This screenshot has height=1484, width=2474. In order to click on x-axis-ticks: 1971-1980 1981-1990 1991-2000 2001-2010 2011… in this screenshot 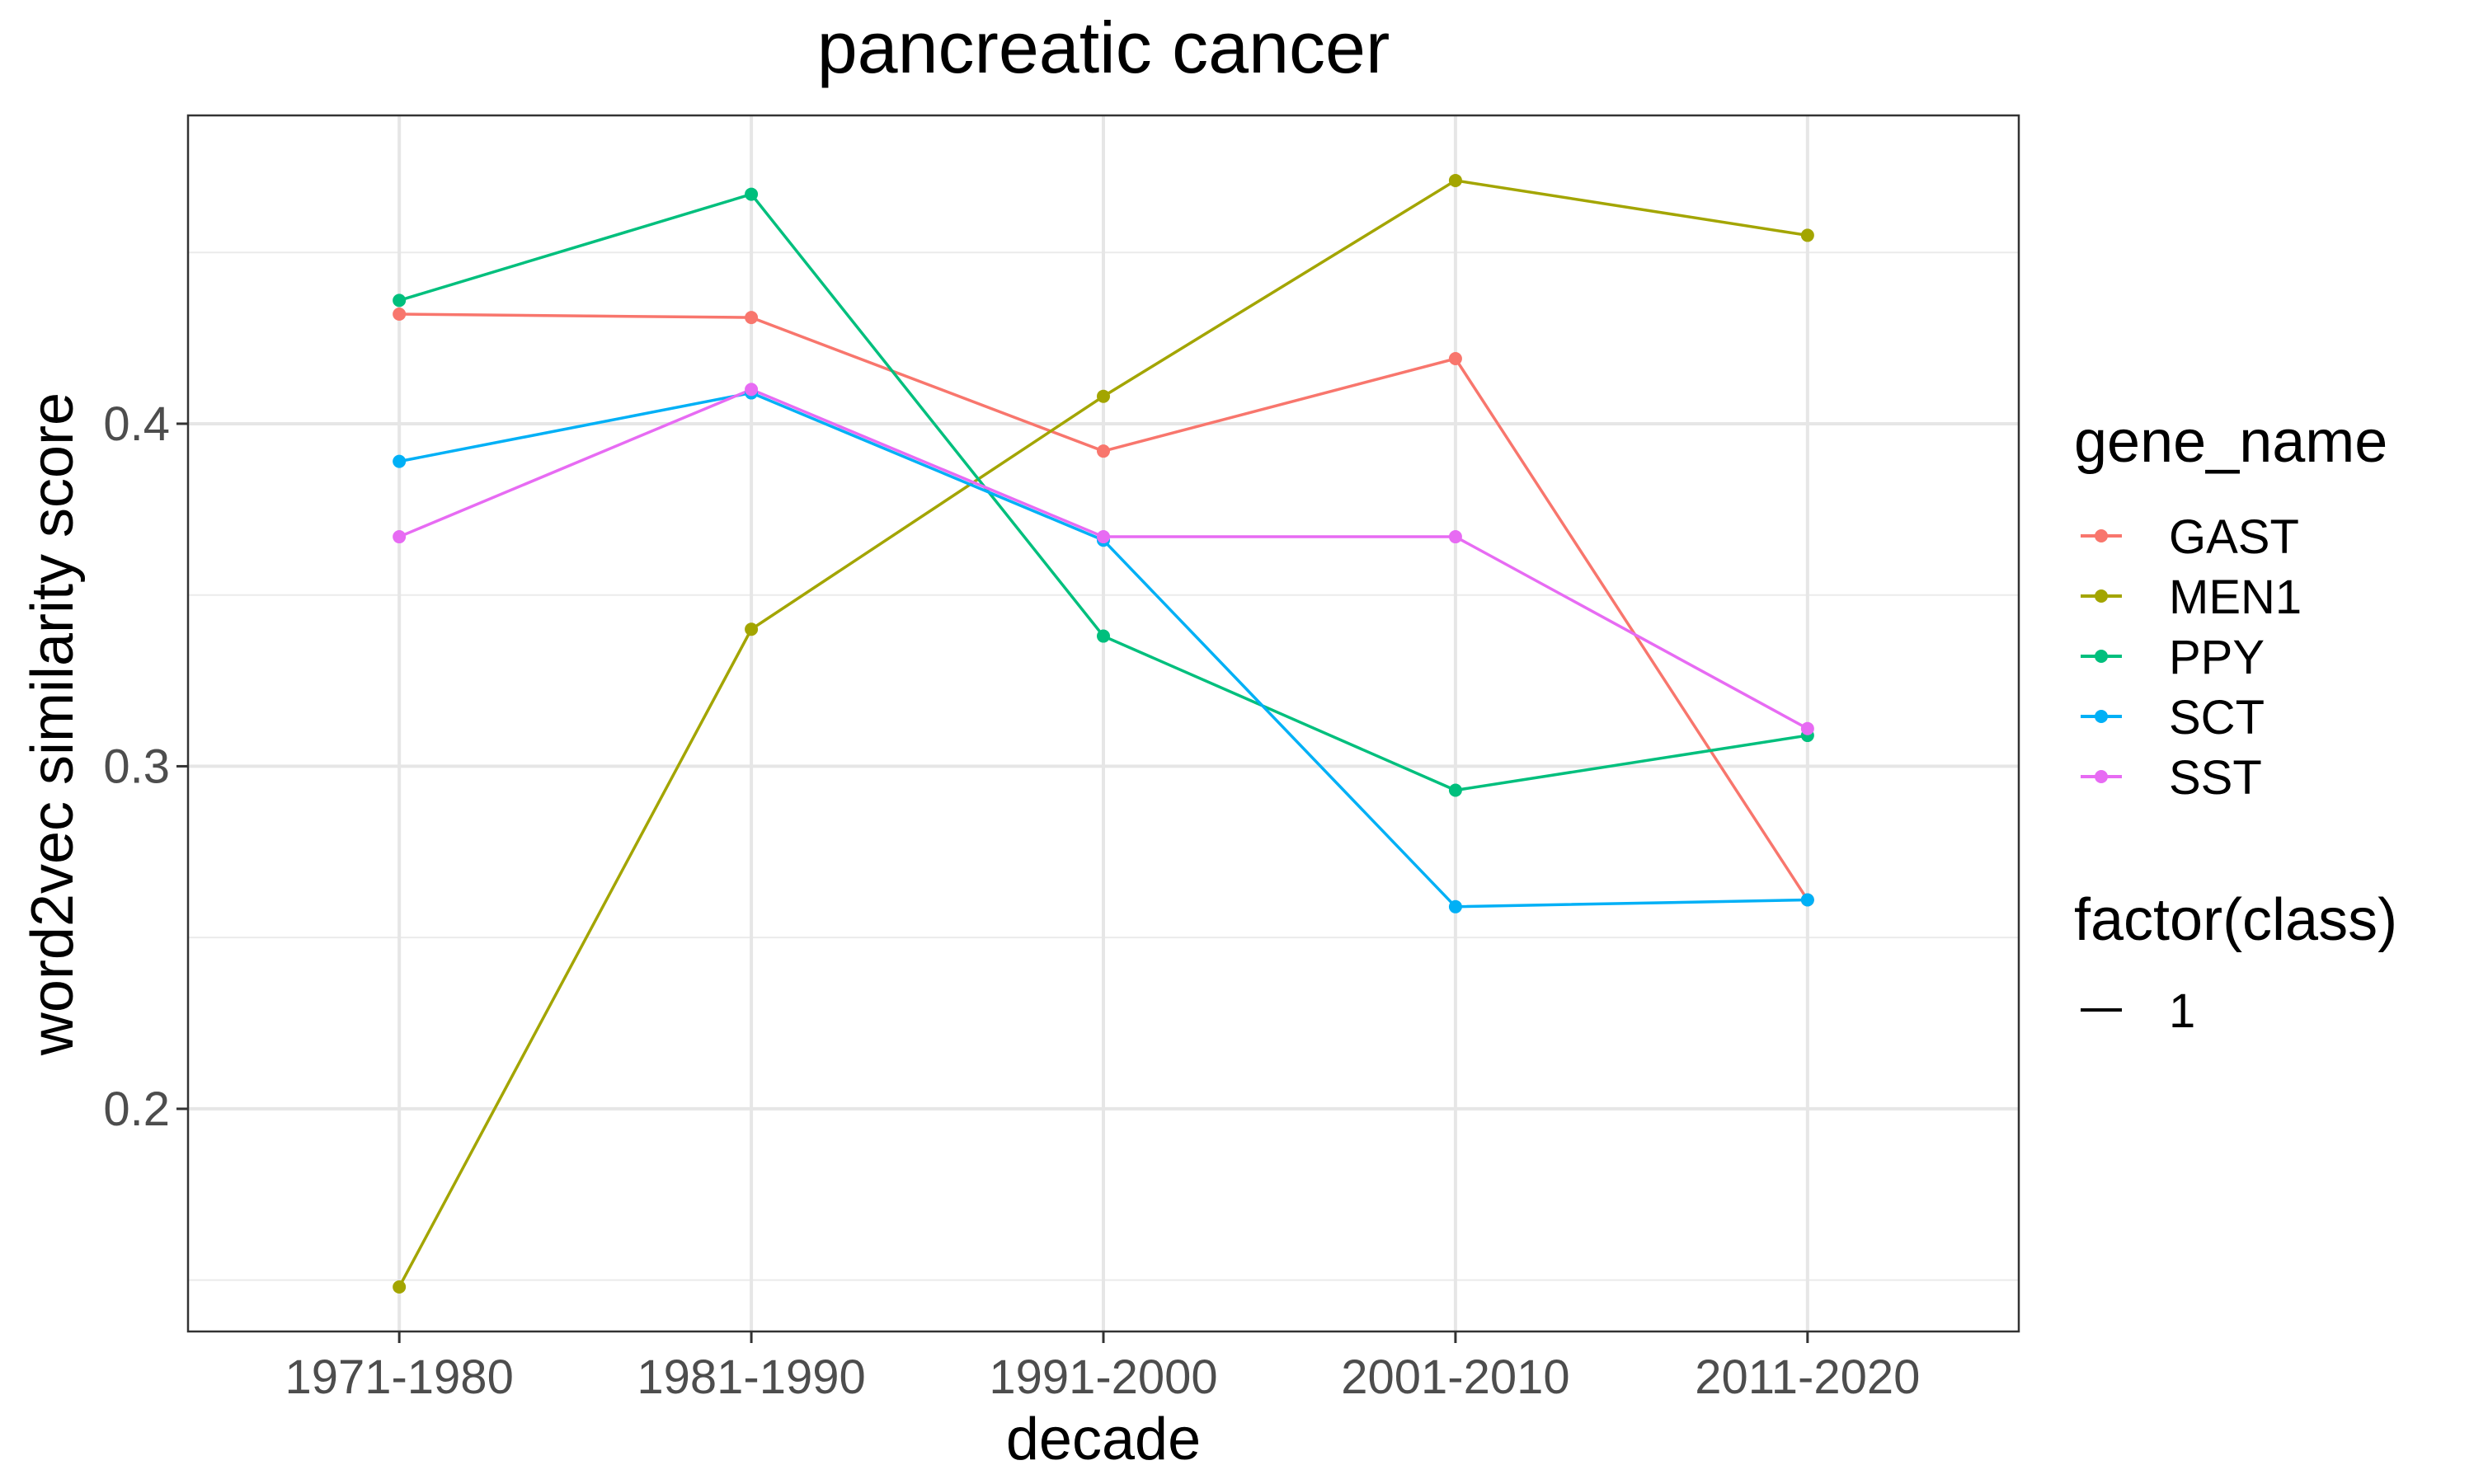, I will do `click(1102, 1367)`.